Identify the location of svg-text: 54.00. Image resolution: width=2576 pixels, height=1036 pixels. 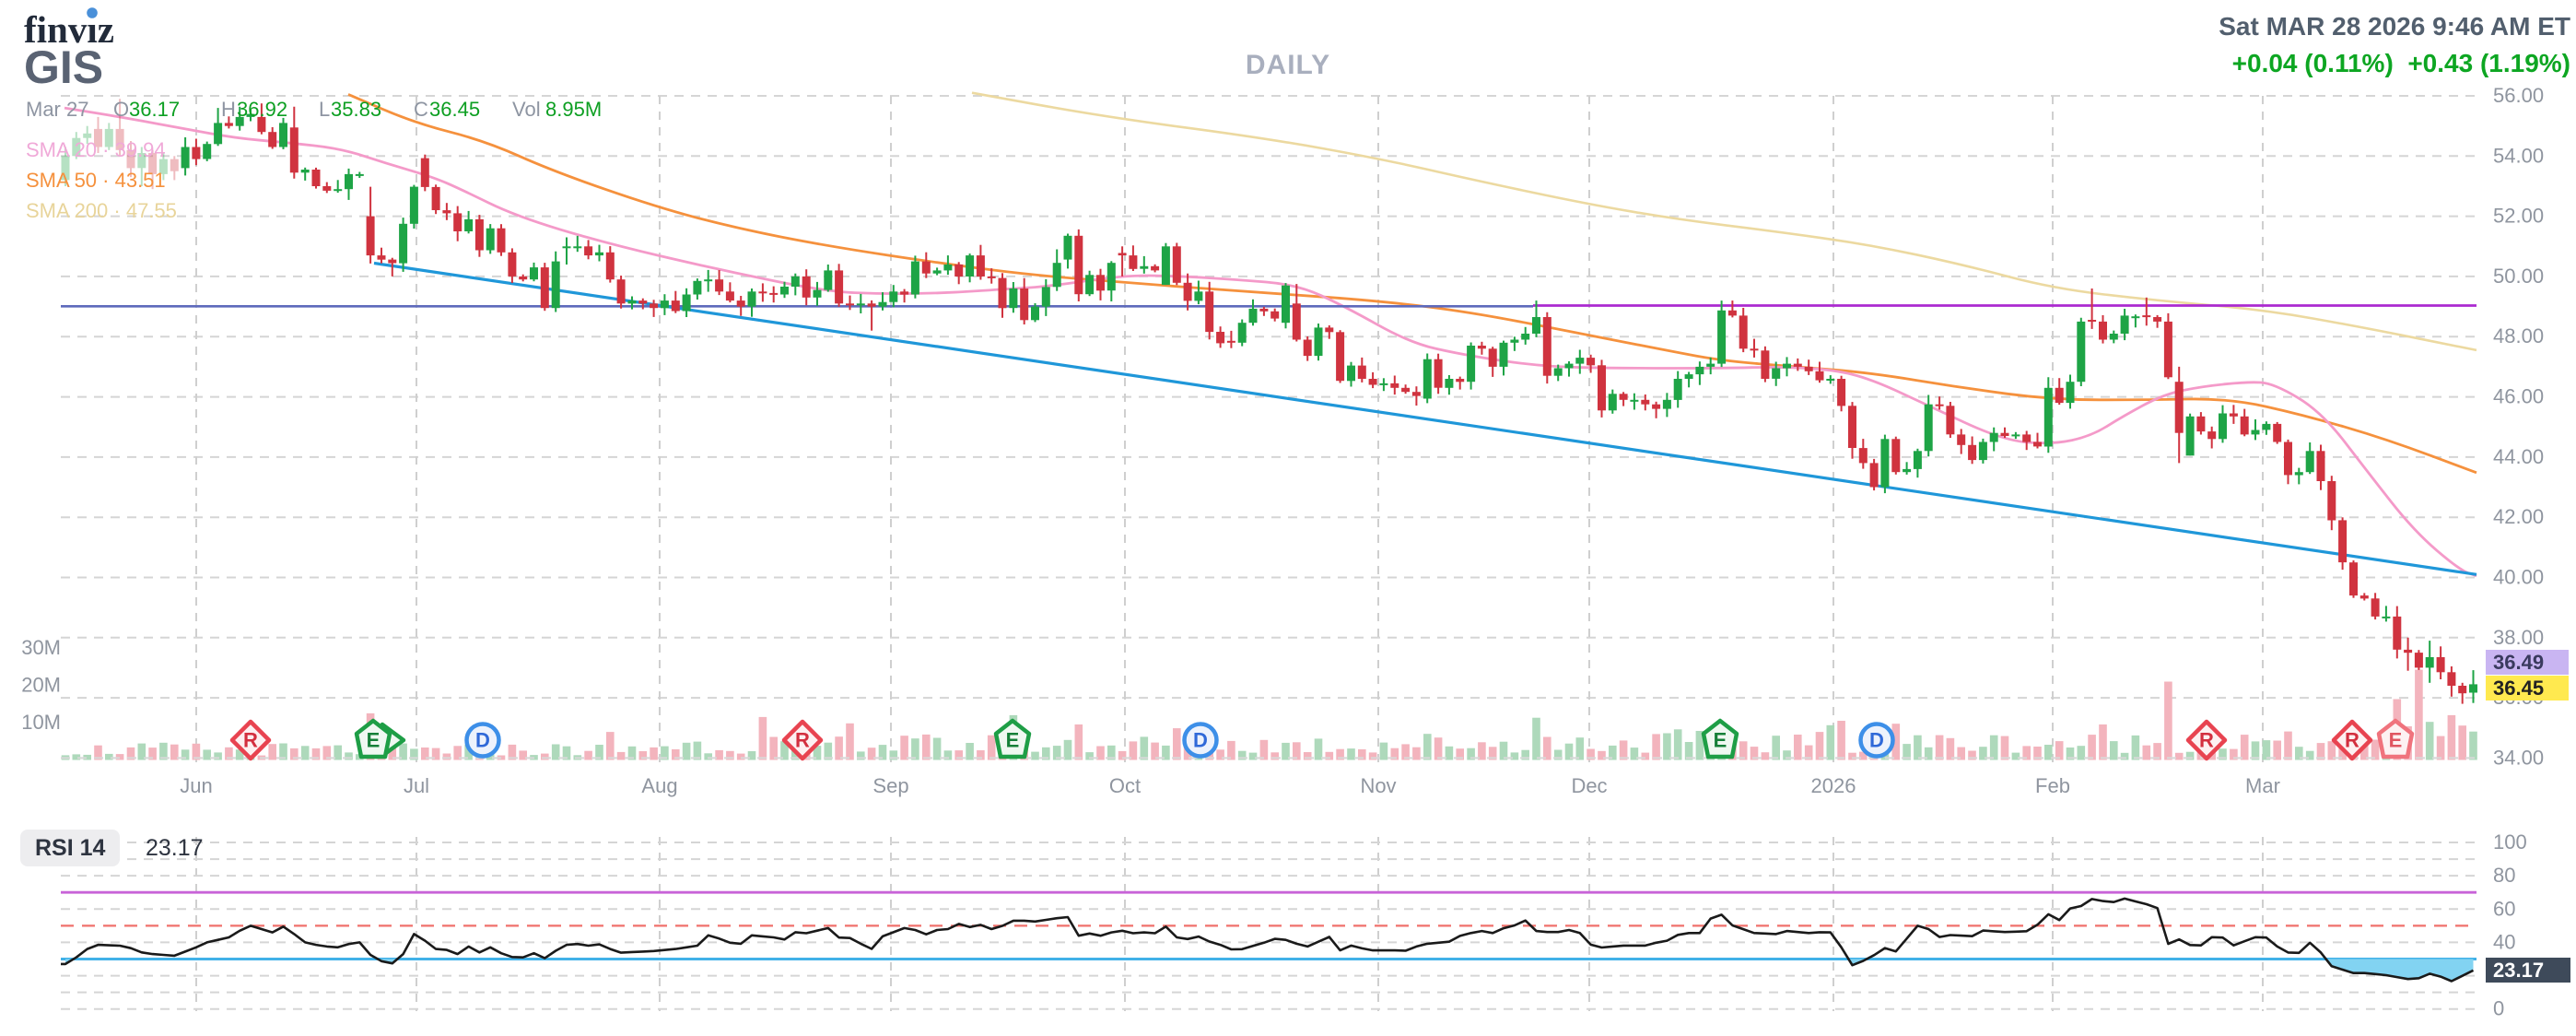
(2518, 155).